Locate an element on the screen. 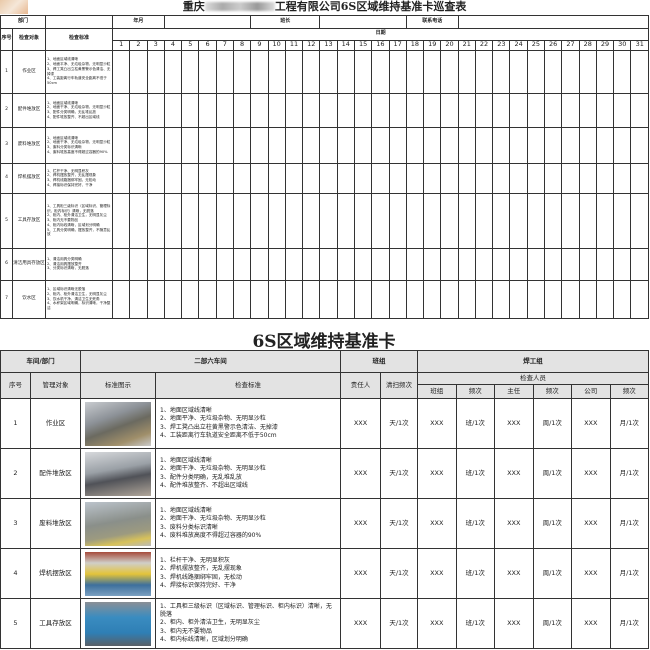 This screenshot has height=650, width=650. dept-value is located at coordinates (79, 21).